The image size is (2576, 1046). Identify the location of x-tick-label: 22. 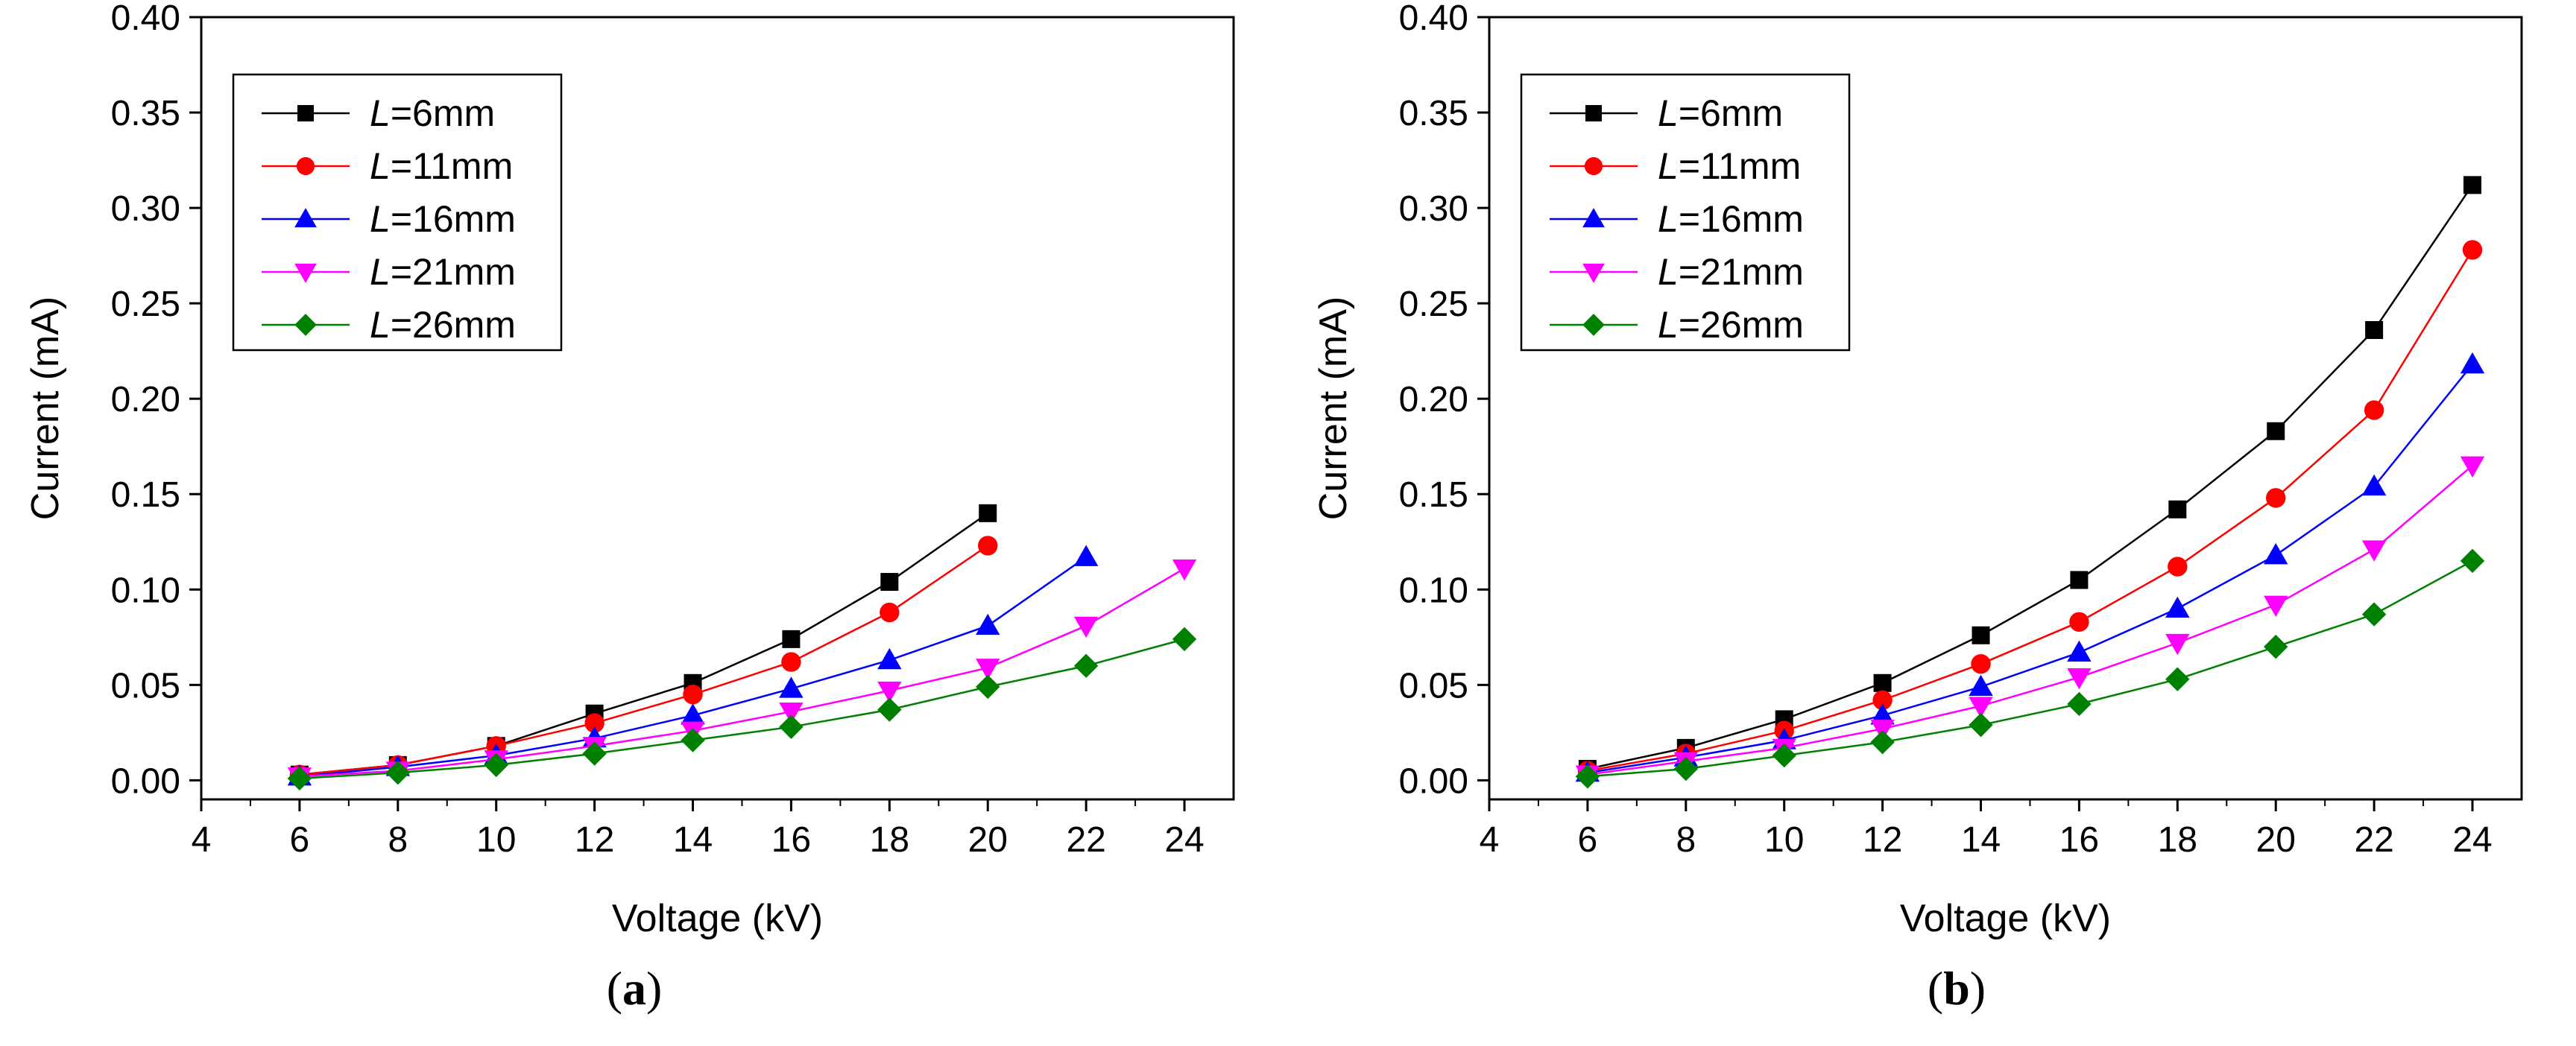
(2373, 840).